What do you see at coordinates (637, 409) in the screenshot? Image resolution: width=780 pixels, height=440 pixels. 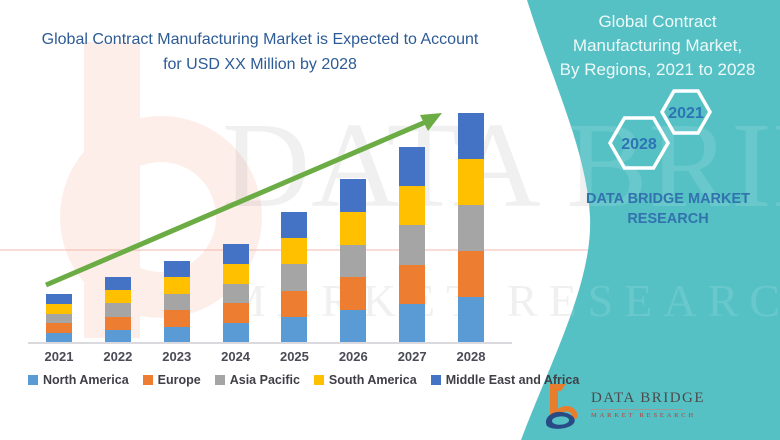 I see `logo-divider` at bounding box center [637, 409].